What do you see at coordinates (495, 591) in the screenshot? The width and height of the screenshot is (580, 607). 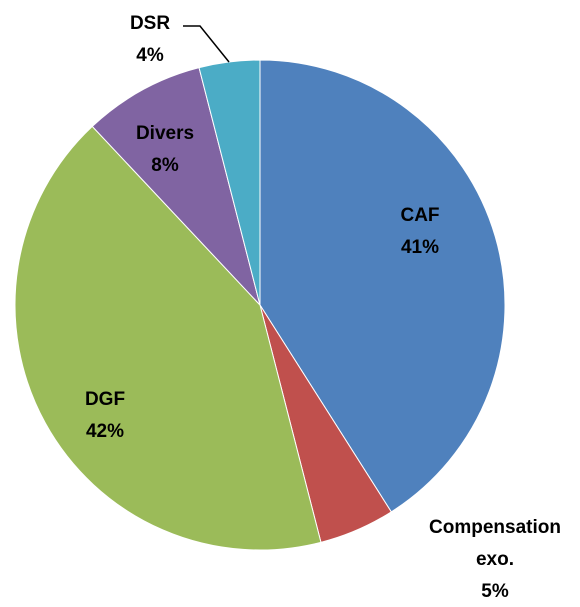 I see `value-label: 5%` at bounding box center [495, 591].